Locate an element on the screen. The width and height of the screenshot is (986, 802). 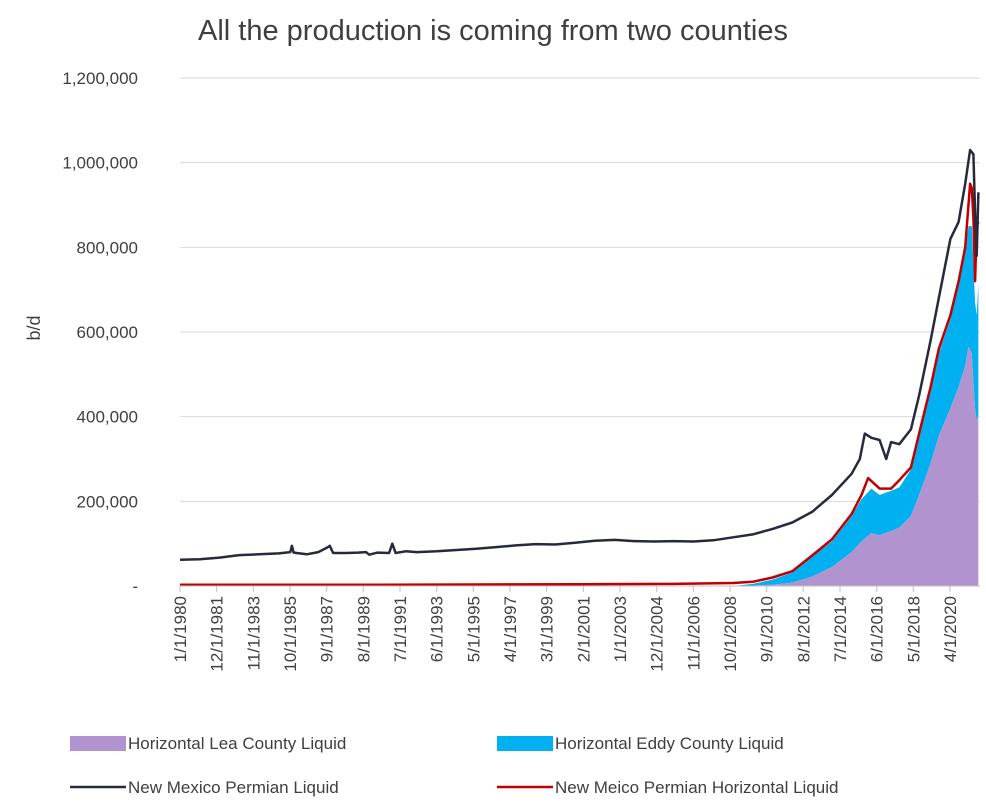
y-tick-label: 400,000 is located at coordinates (107, 417).